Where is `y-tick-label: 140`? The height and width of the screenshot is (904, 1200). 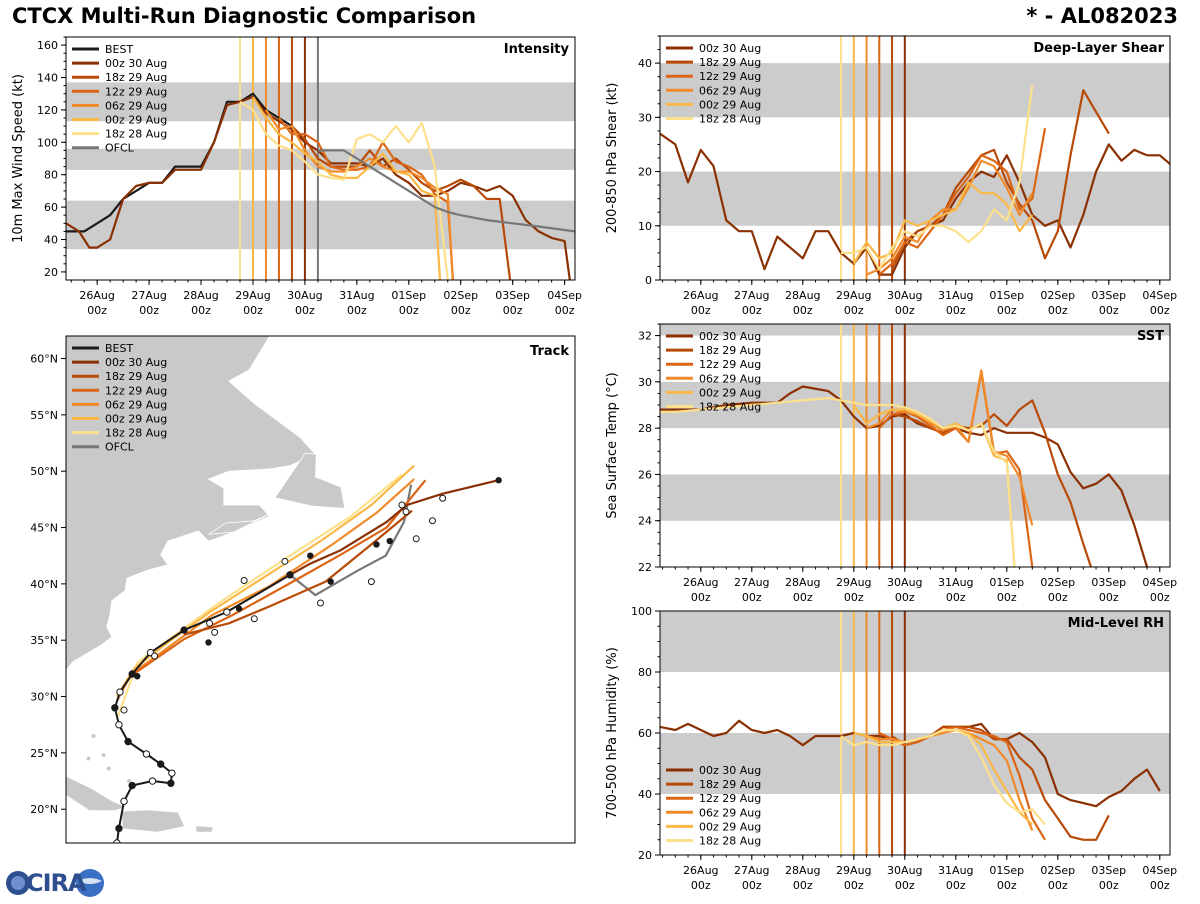
y-tick-label: 140 is located at coordinates (47, 78).